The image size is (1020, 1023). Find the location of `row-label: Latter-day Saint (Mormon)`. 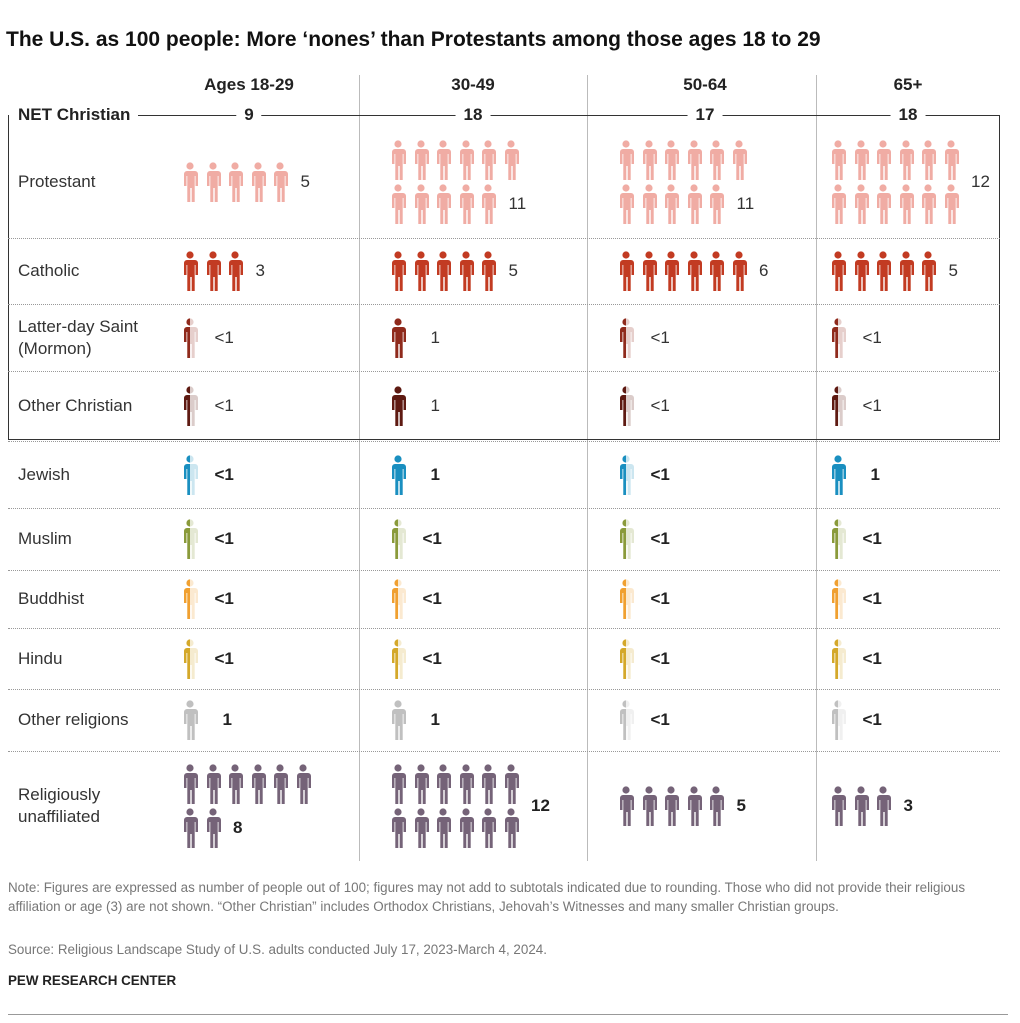

row-label: Latter-day Saint (Mormon) is located at coordinates (78, 337).